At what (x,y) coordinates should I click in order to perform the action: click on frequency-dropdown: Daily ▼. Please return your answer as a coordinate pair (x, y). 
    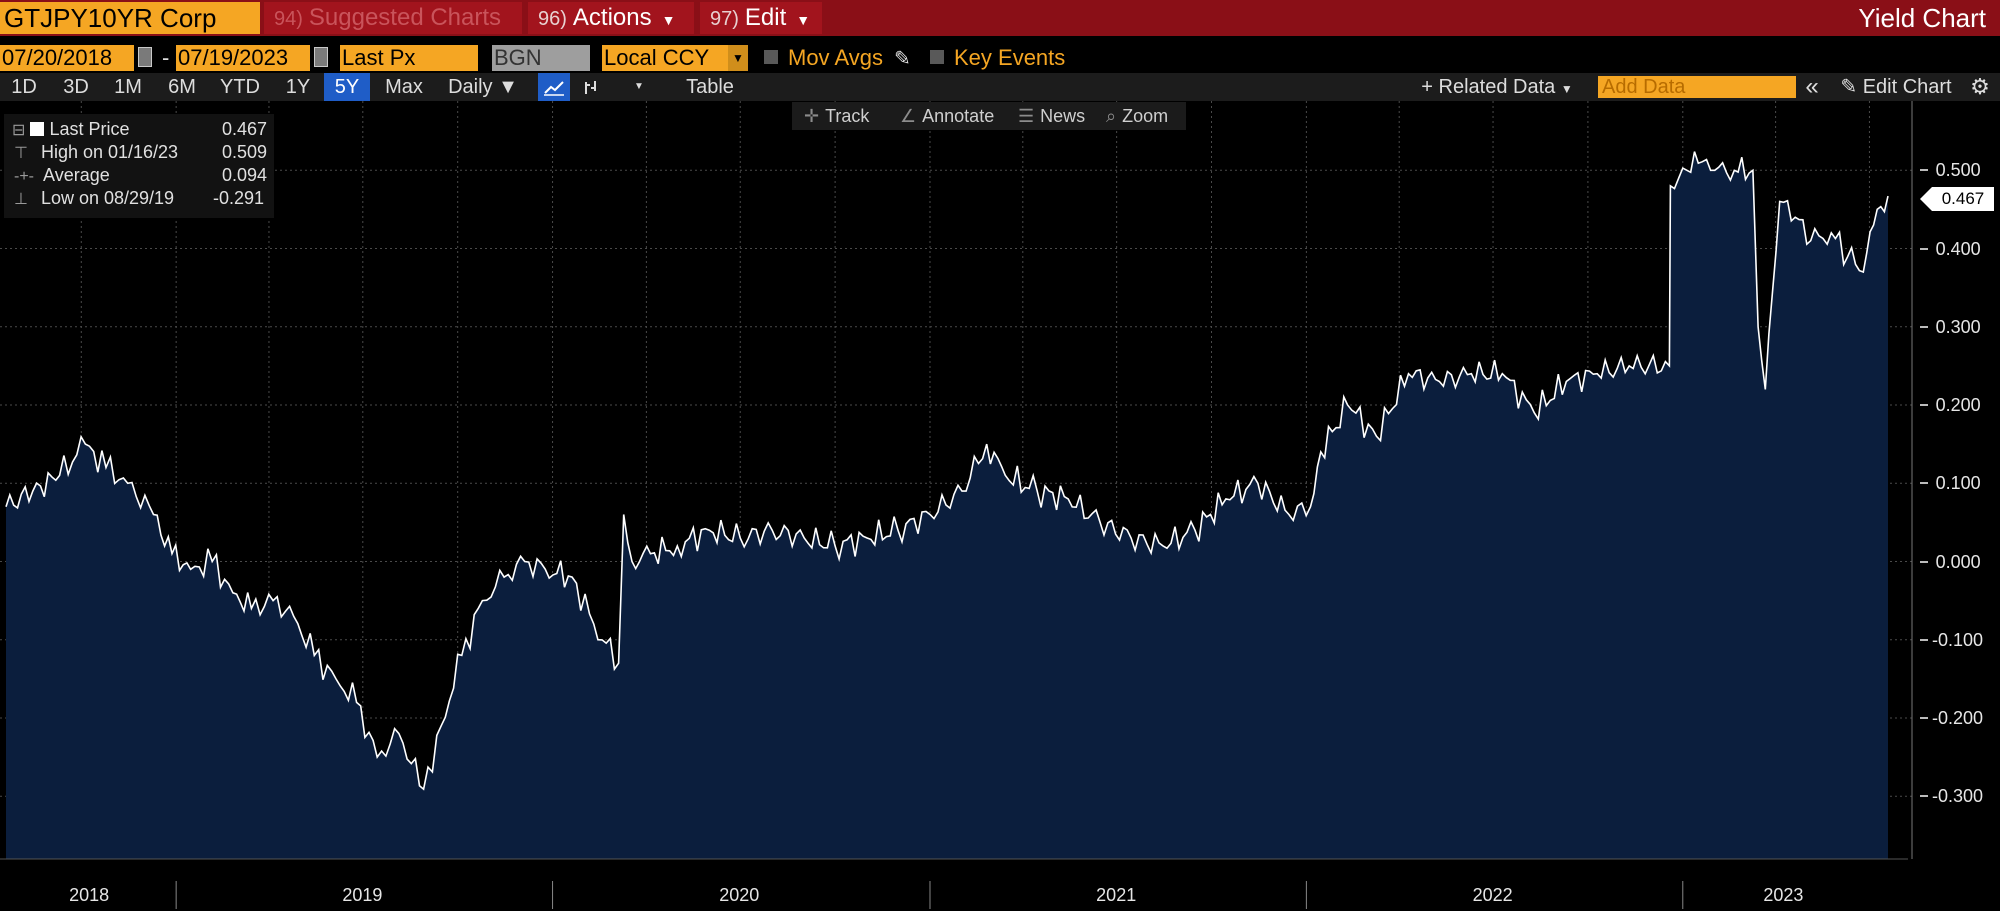
    Looking at the image, I should click on (483, 87).